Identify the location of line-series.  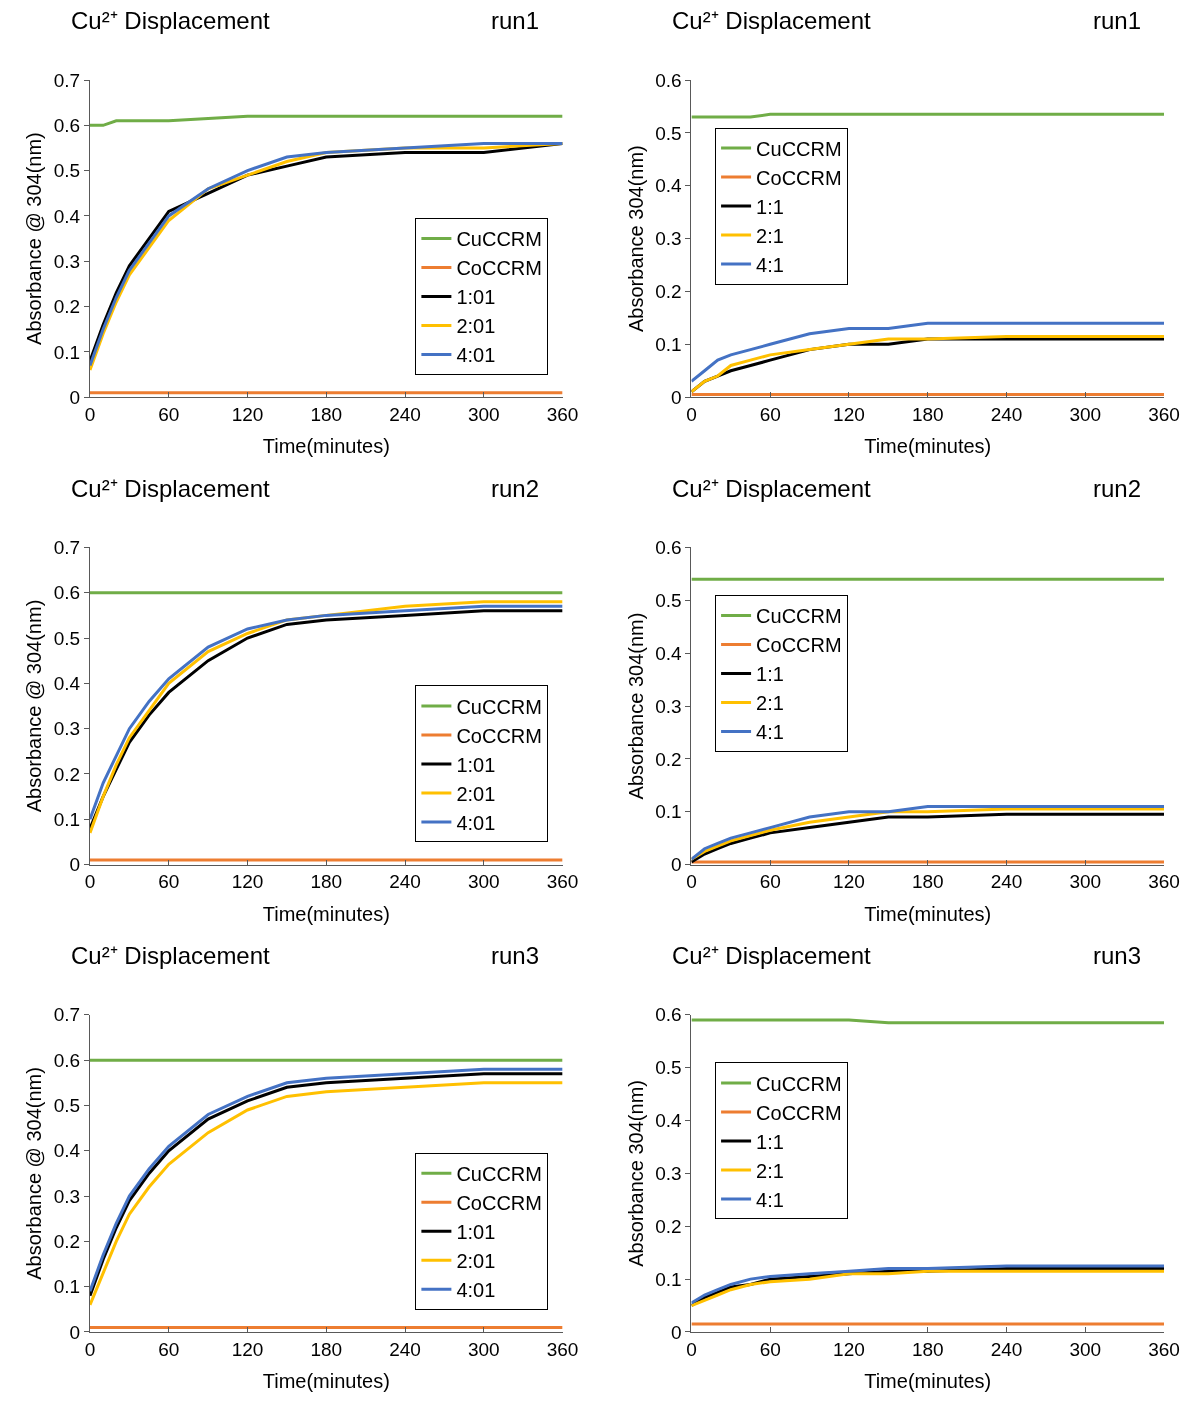
(927, 352).